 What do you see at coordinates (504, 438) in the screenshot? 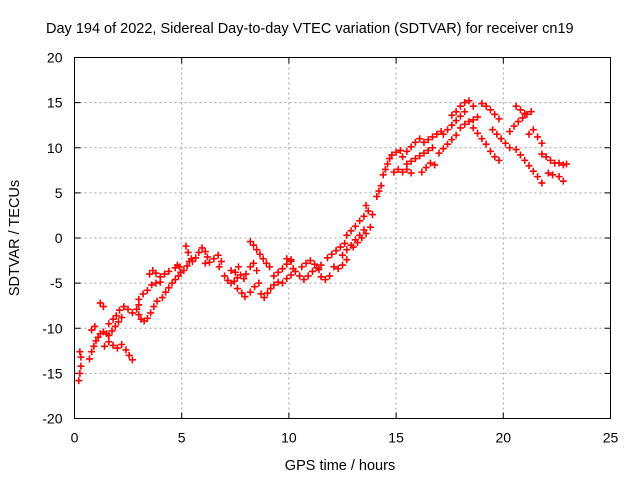
I see `x-tick-label: 20` at bounding box center [504, 438].